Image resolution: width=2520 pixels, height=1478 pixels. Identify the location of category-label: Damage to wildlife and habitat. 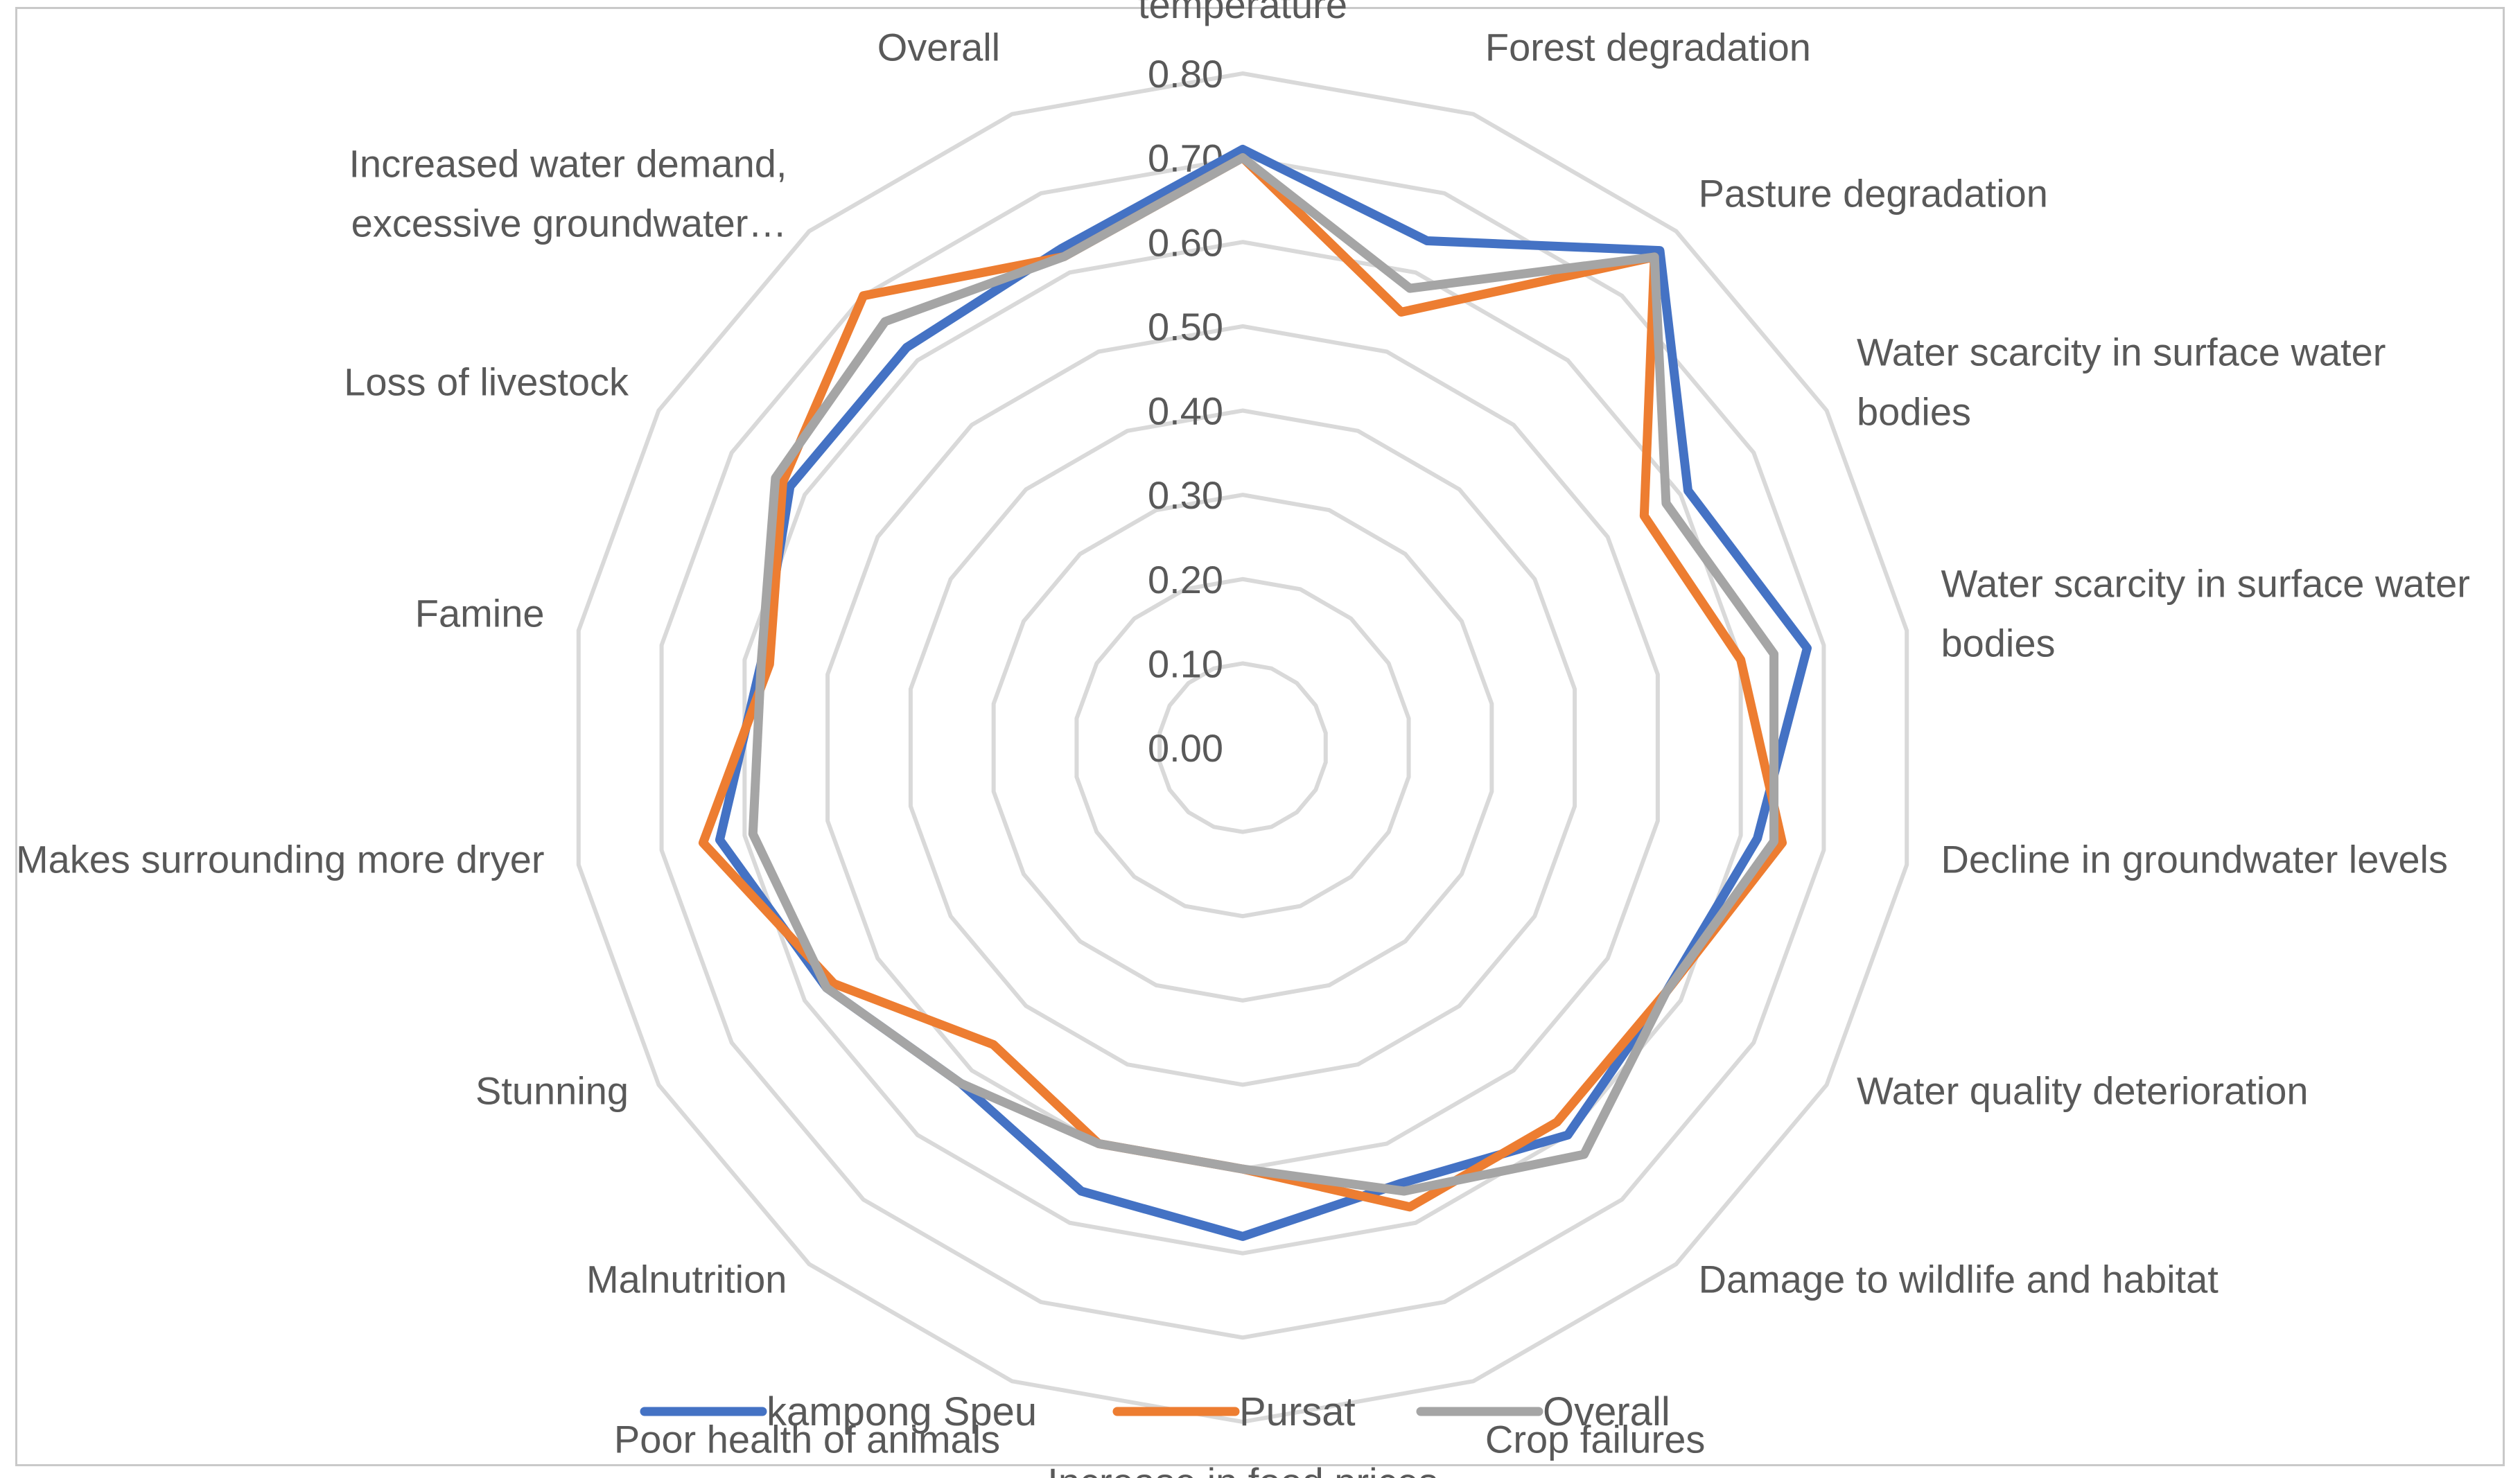
(1959, 1279).